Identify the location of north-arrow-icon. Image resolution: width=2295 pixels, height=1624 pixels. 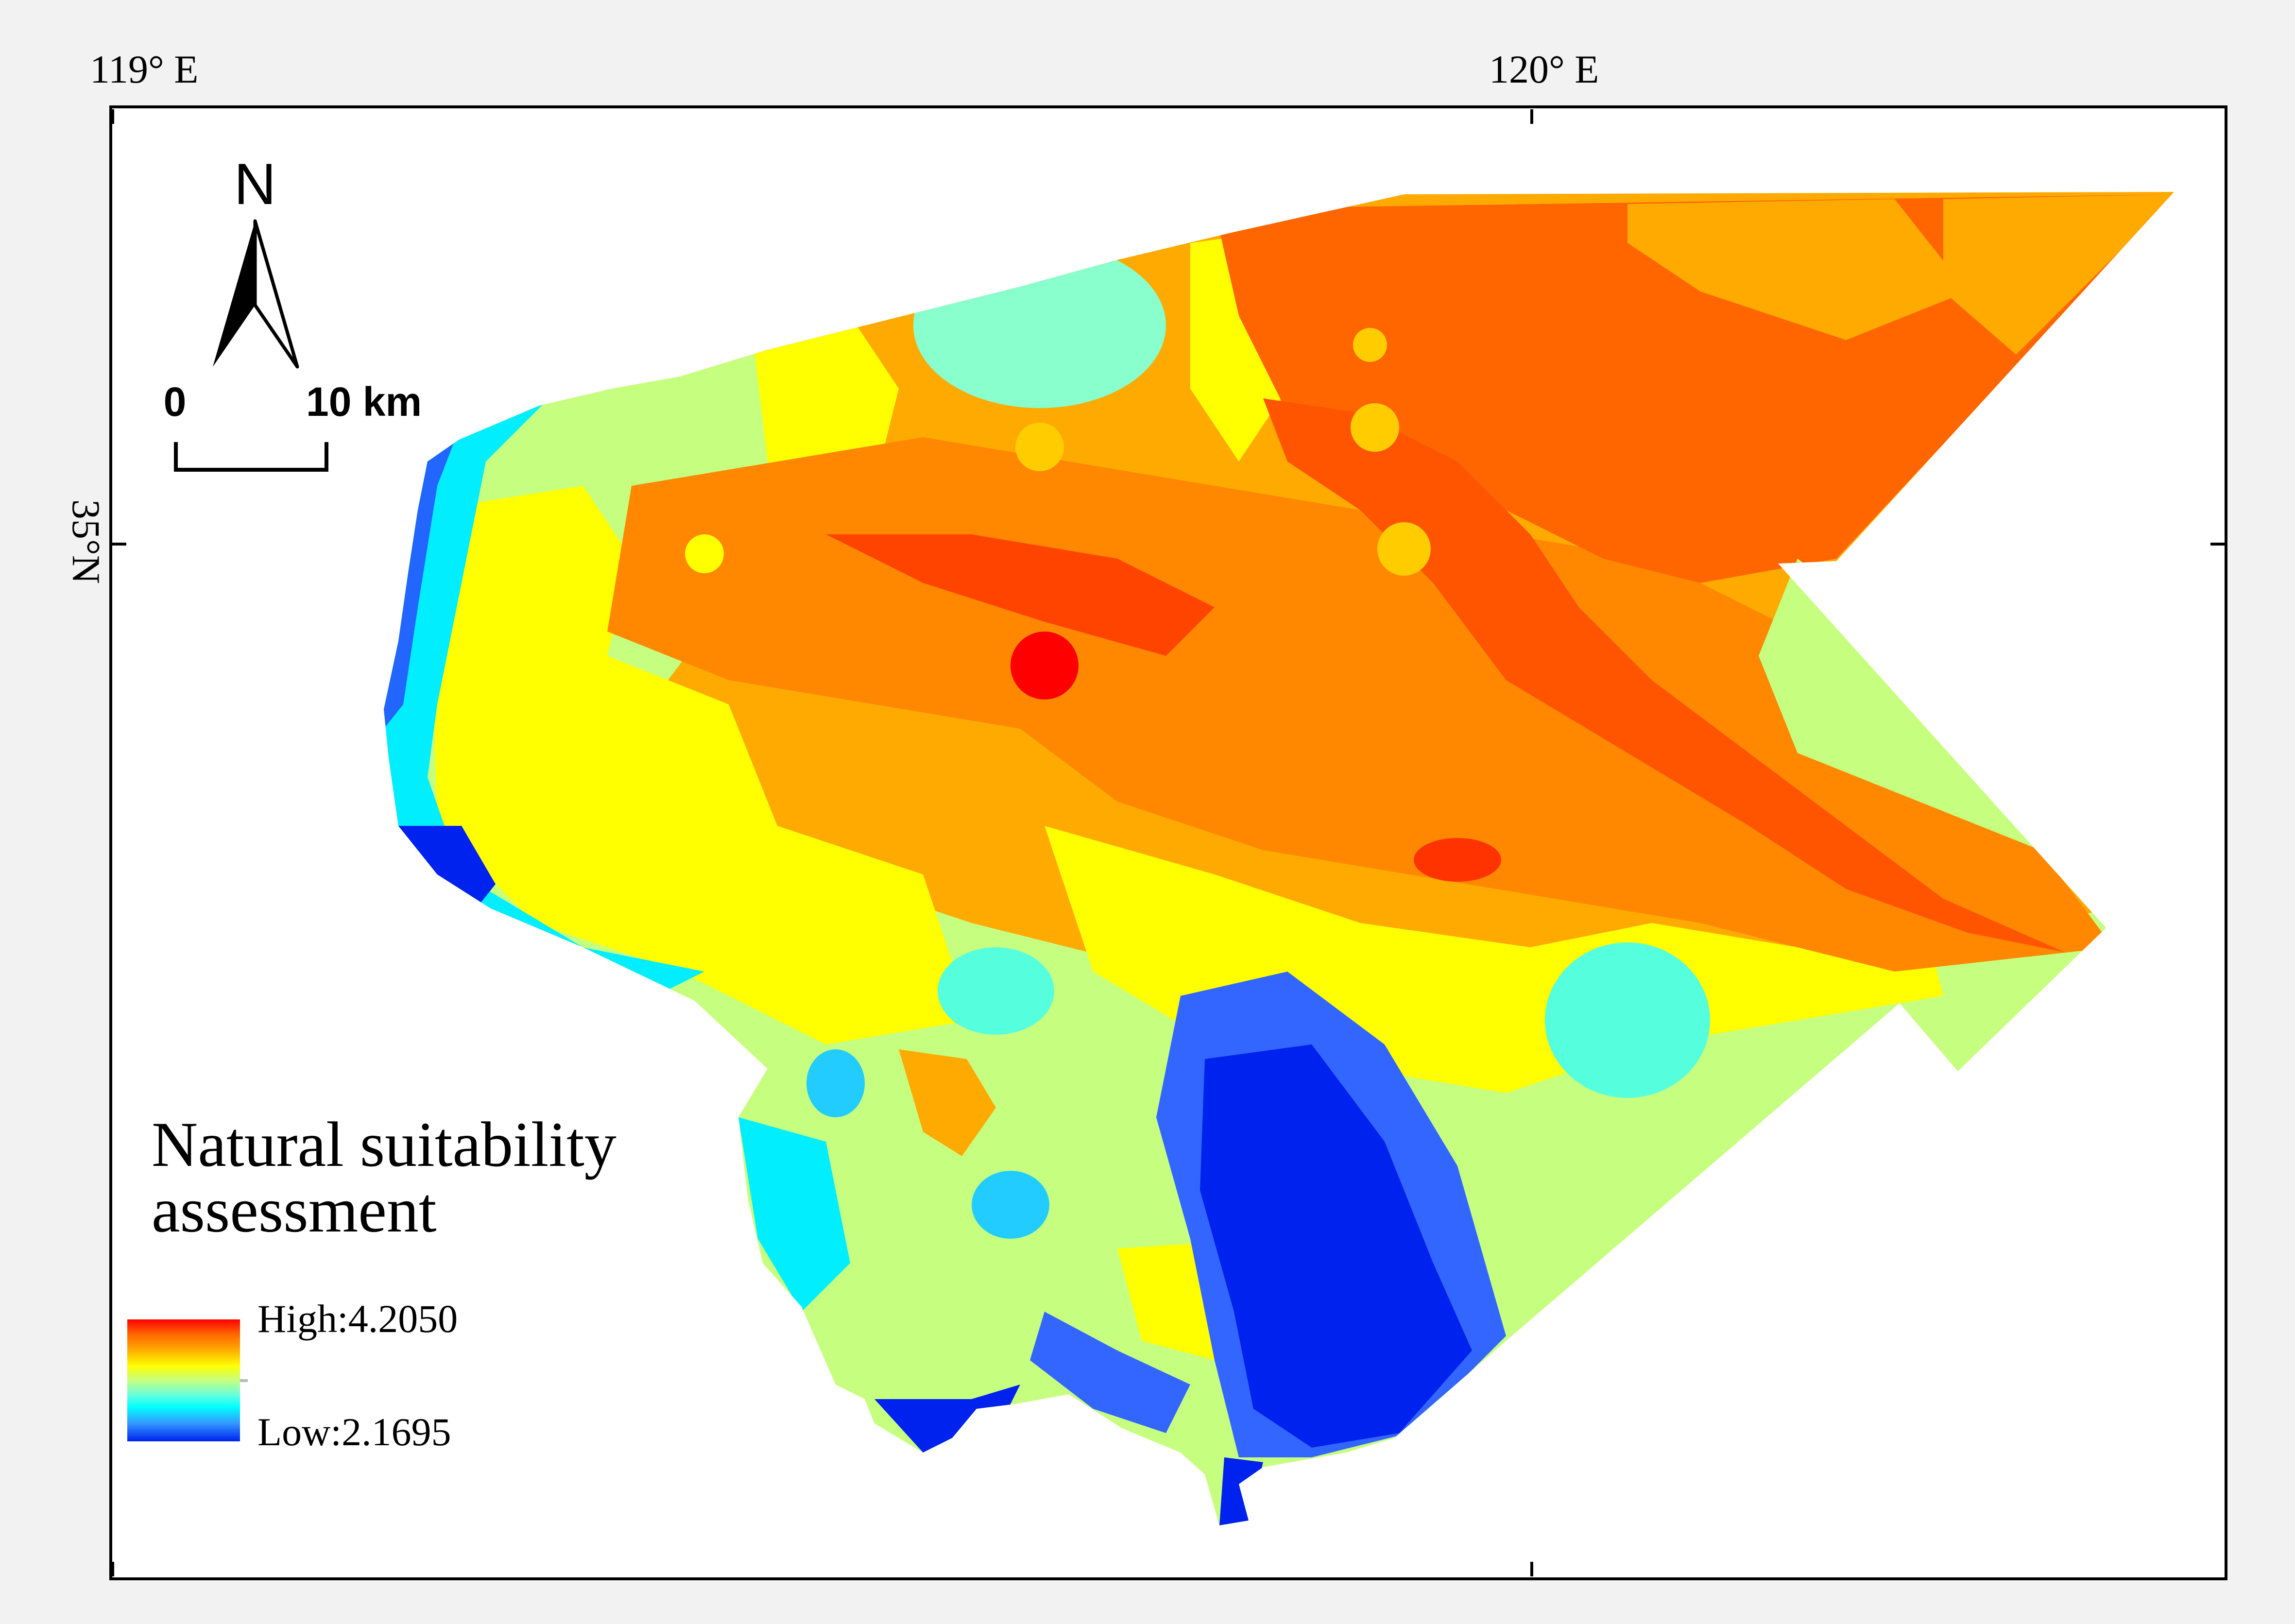
(256, 294).